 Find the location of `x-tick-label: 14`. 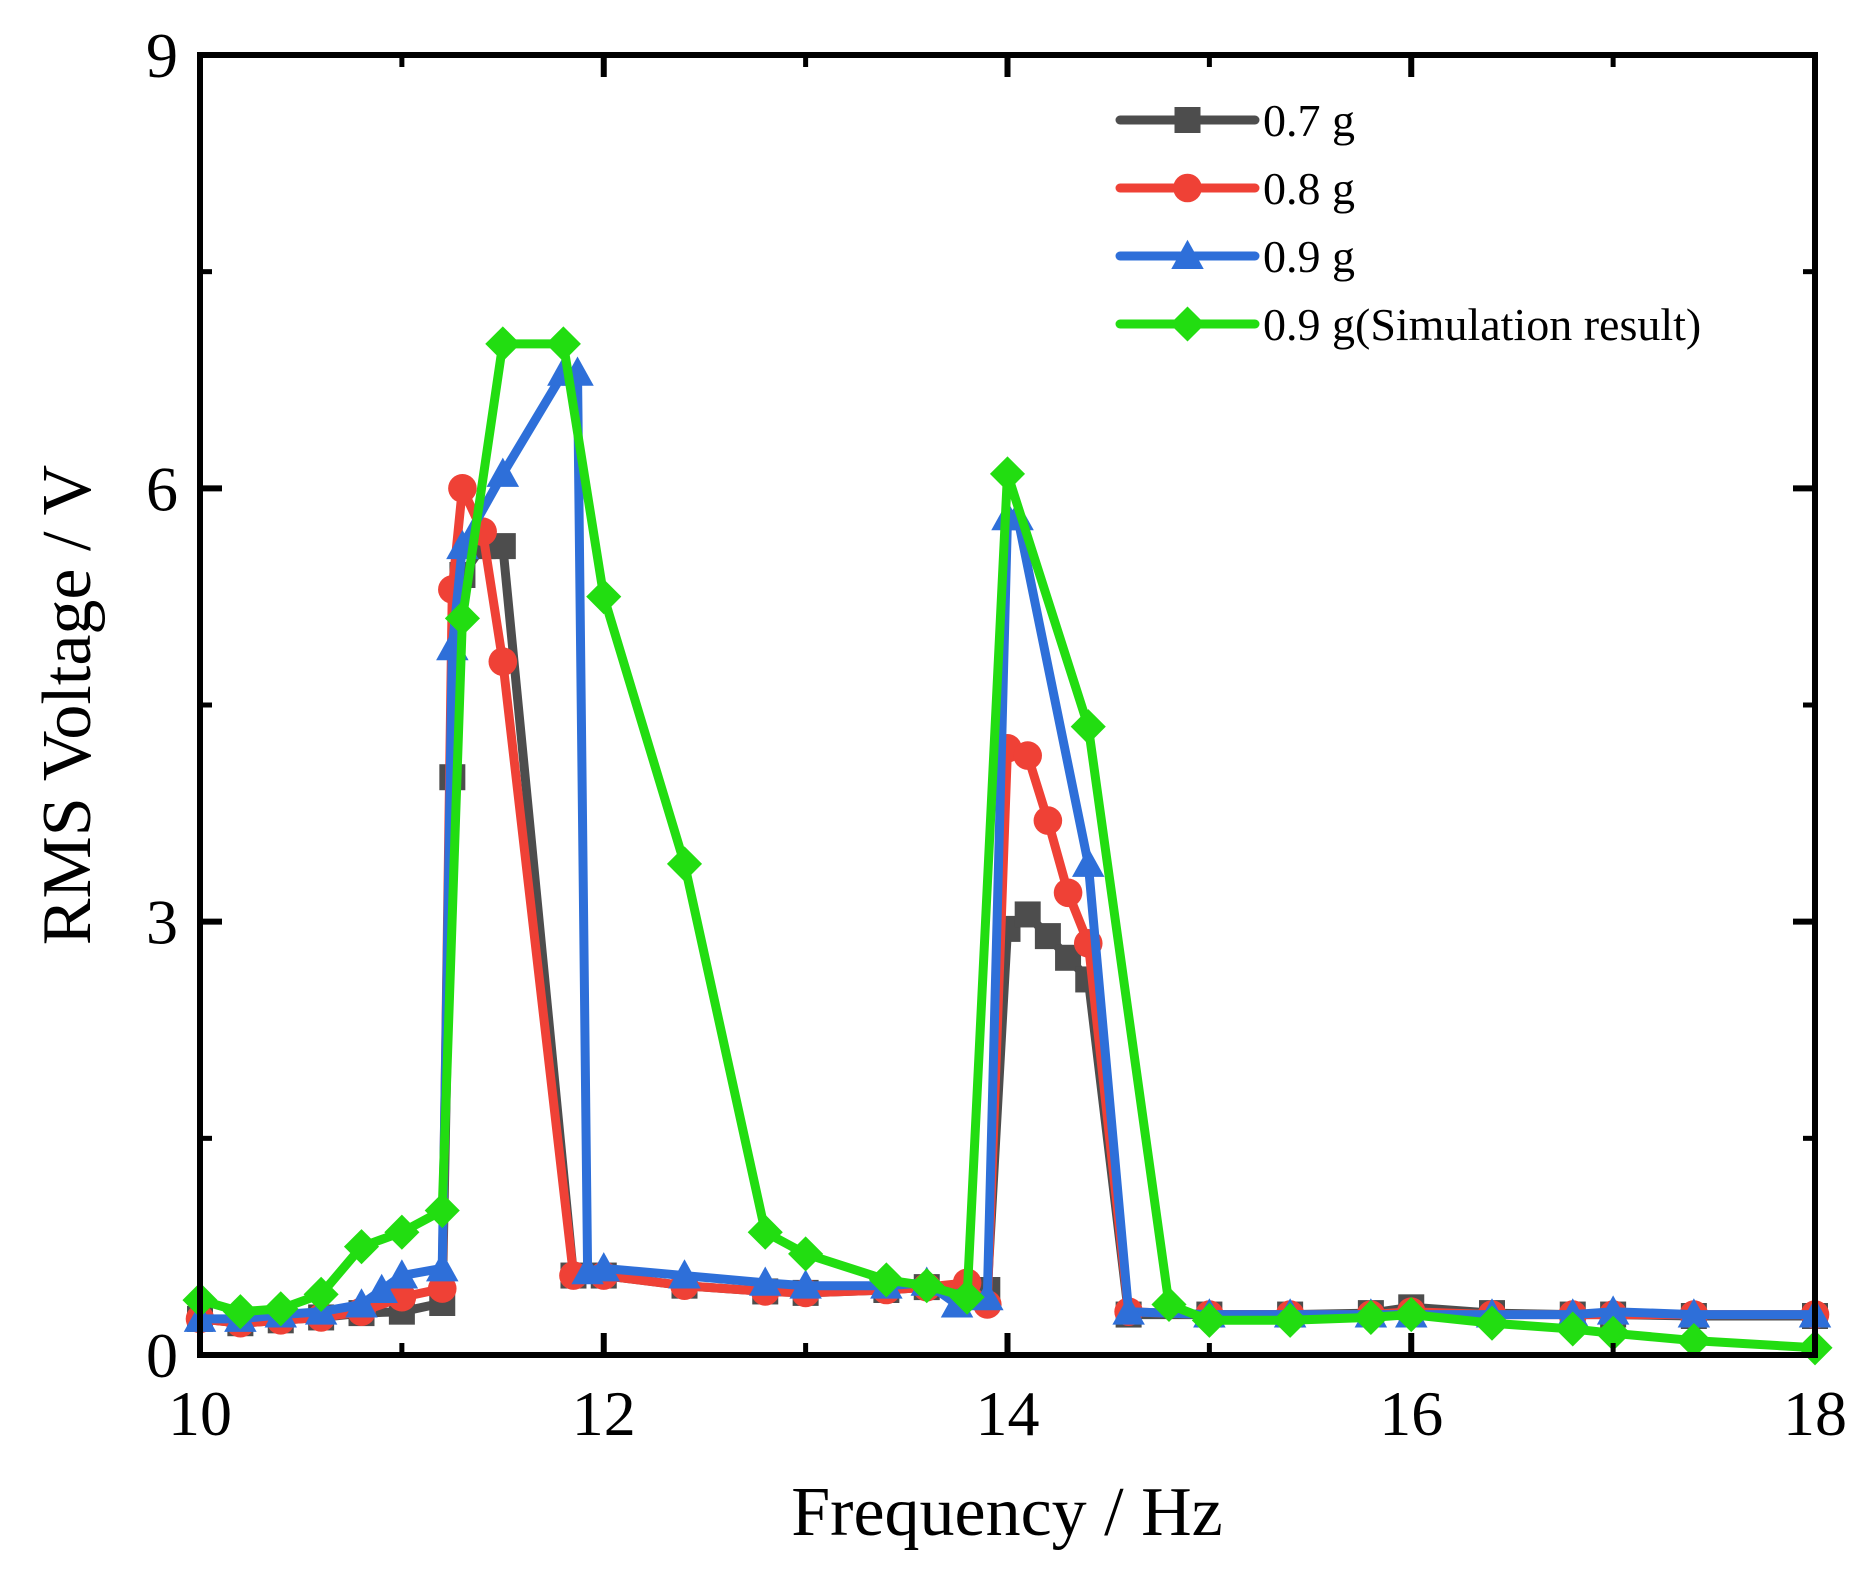

x-tick-label: 14 is located at coordinates (1008, 1413).